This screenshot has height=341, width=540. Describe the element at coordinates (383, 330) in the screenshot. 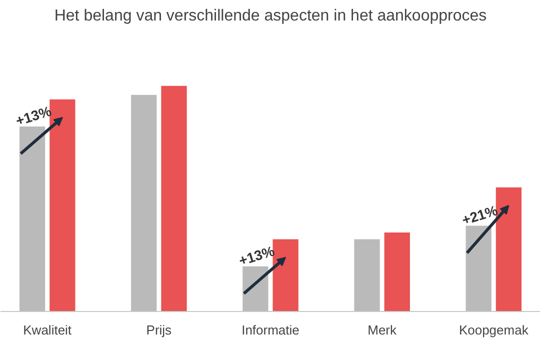

I see `x-tick-label: Merk` at that location.